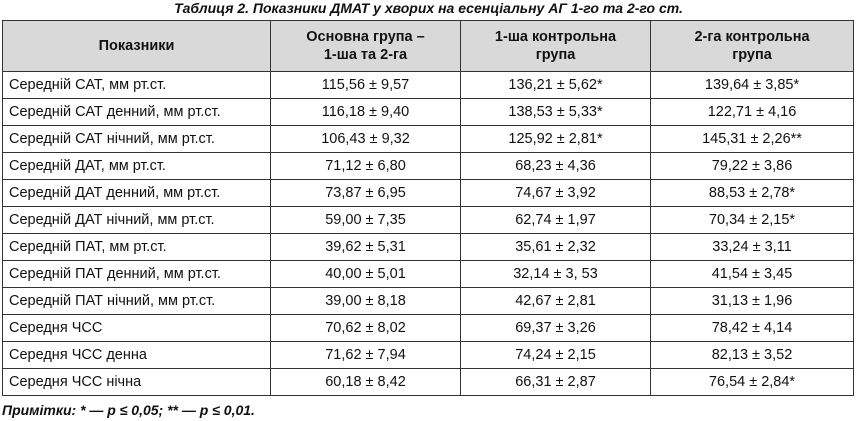 Image resolution: width=857 pixels, height=421 pixels. I want to click on table-cell: Середній САТ нічний, мм рт.ст., so click(136, 139).